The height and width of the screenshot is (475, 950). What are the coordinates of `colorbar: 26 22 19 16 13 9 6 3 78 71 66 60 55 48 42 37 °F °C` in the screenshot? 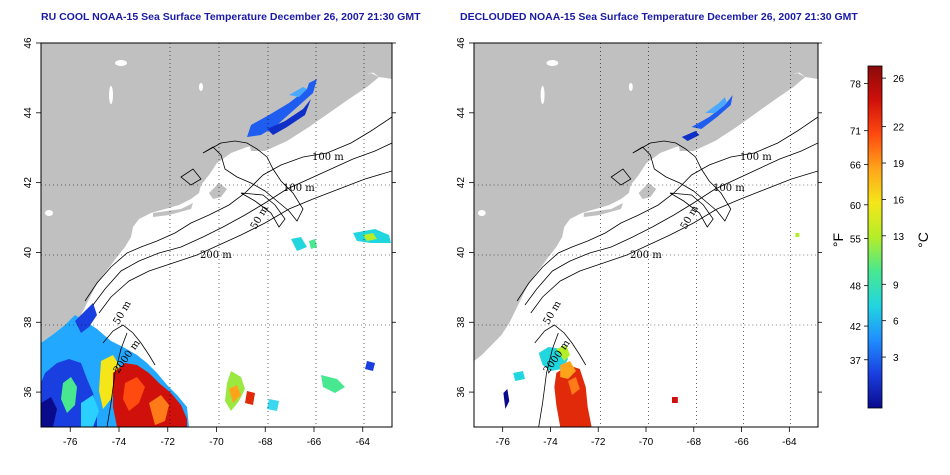 It's located at (880, 237).